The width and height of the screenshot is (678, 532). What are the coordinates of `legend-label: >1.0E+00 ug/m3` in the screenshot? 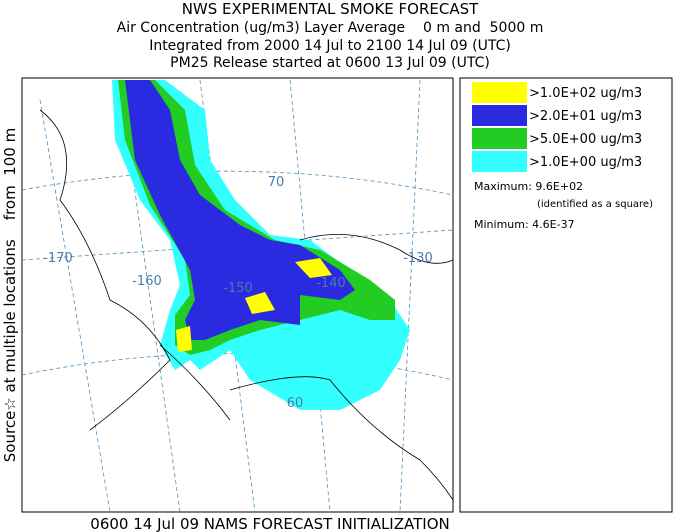 It's located at (585, 162).